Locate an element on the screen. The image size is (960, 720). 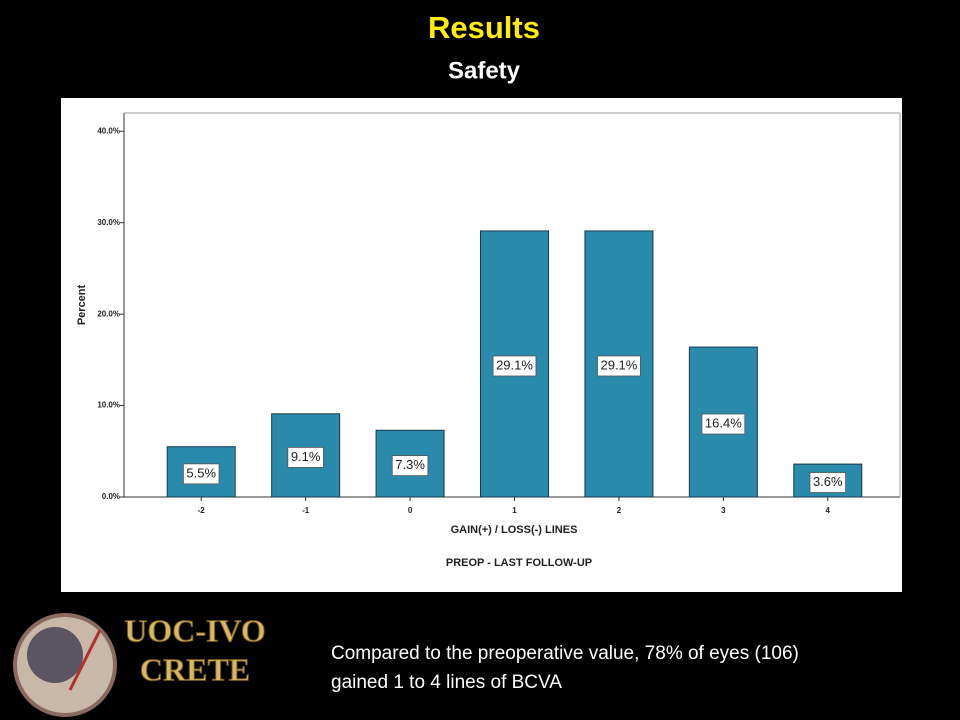
y-tick-label: 10.0% is located at coordinates (108, 405).